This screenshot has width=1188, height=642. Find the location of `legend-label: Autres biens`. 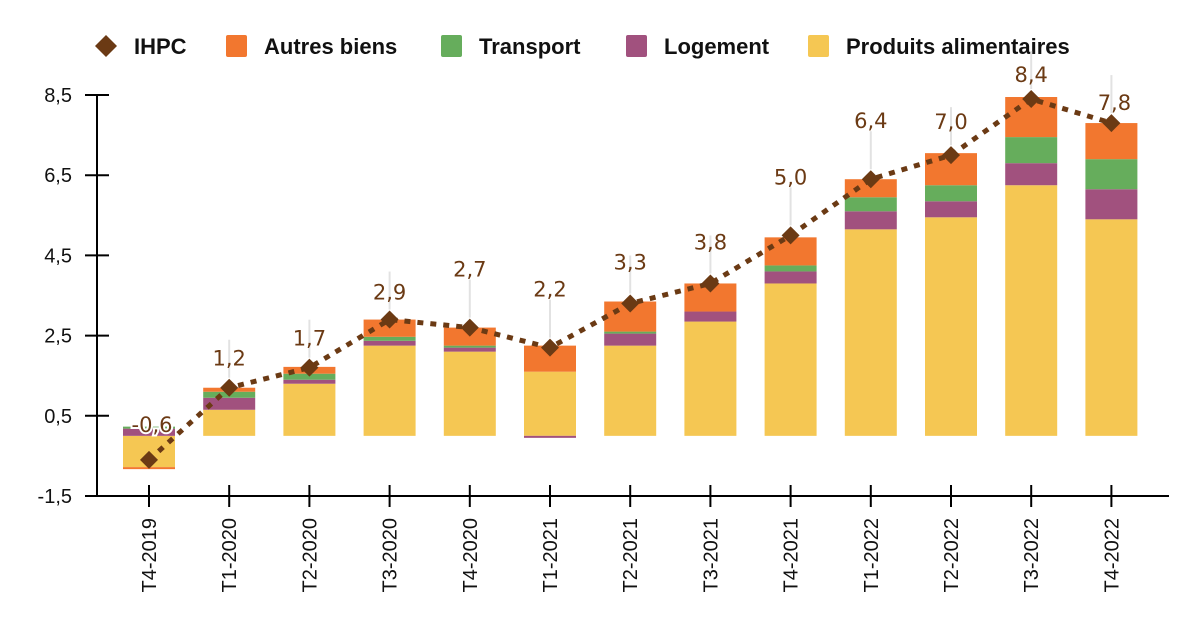

legend-label: Autres biens is located at coordinates (330, 46).